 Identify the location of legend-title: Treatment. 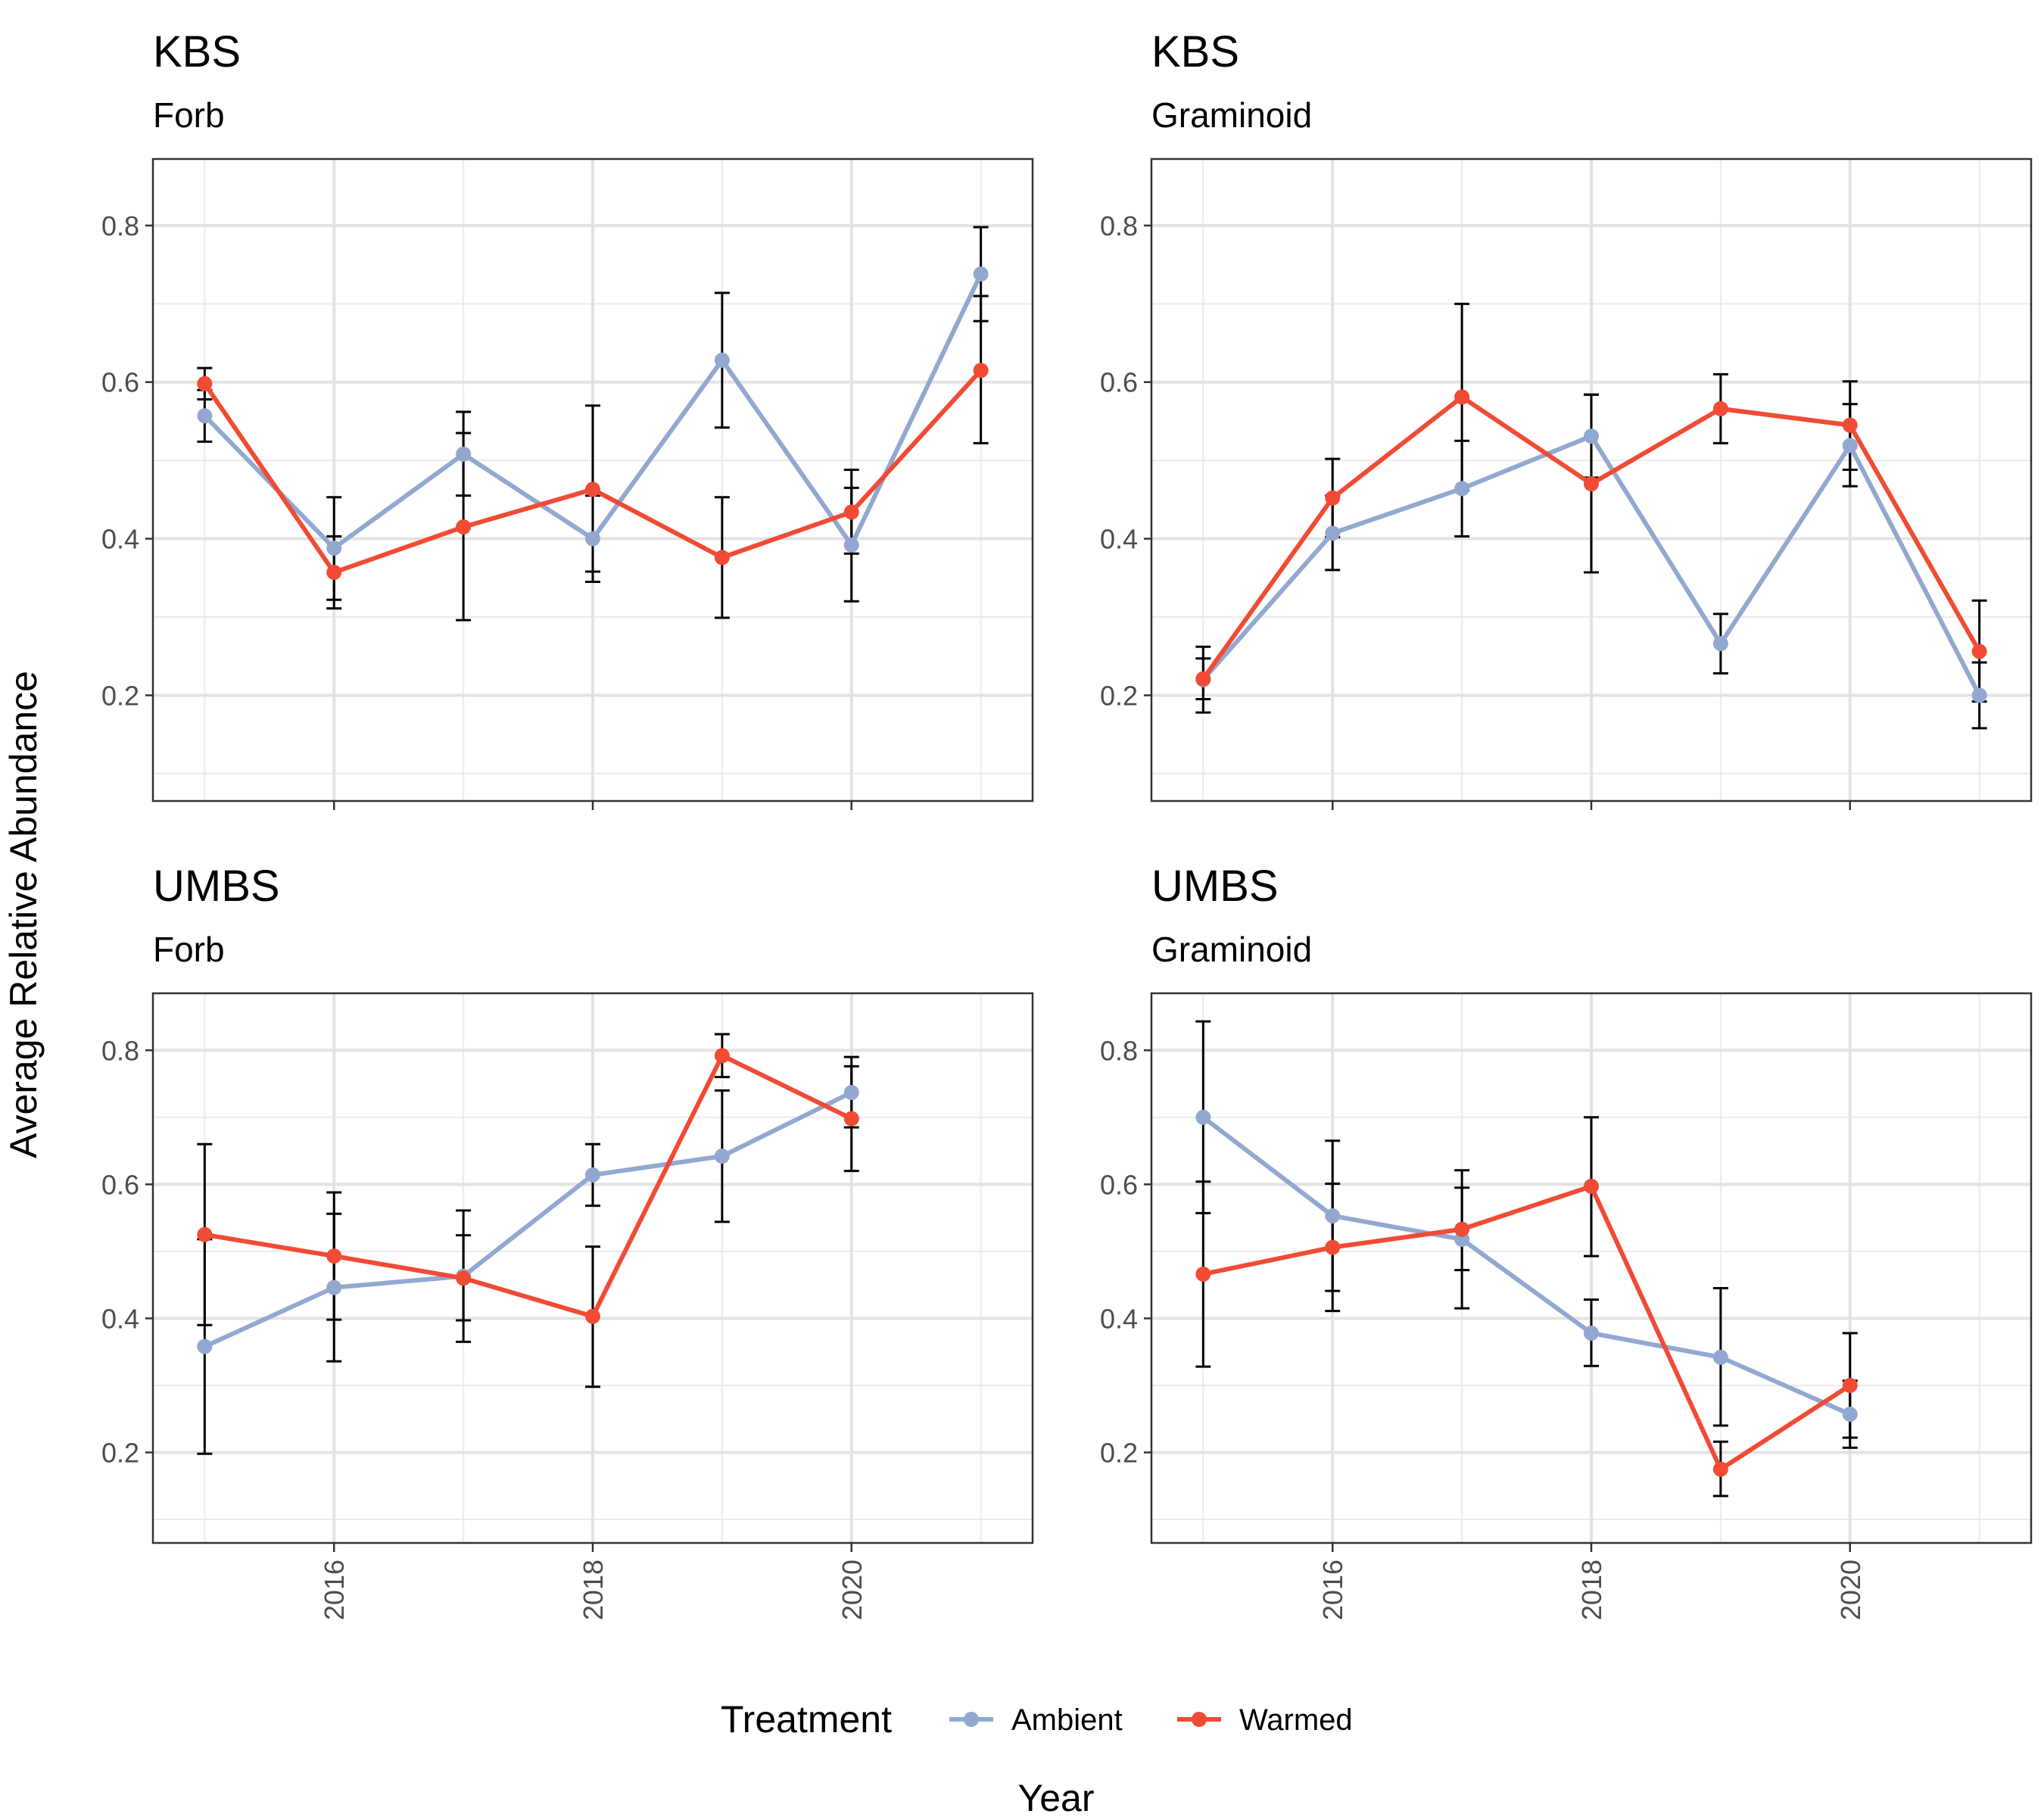
(807, 1719).